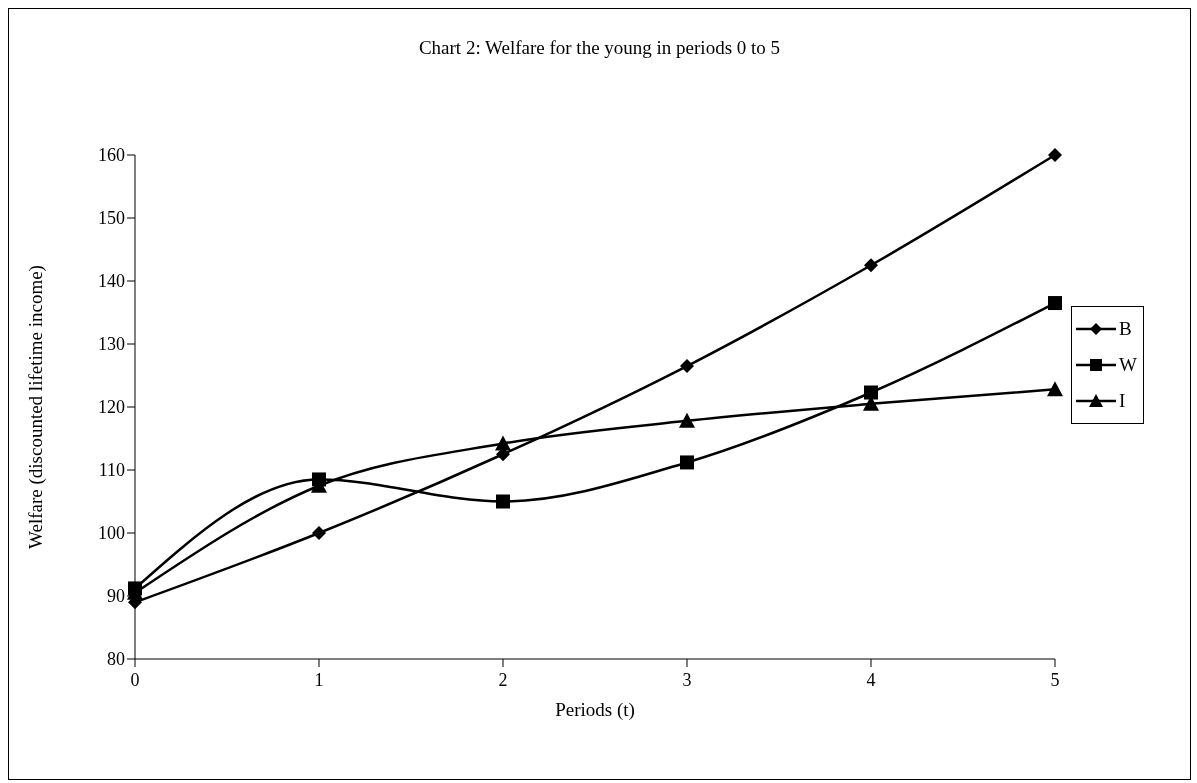 The width and height of the screenshot is (1197, 783). What do you see at coordinates (116, 659) in the screenshot?
I see `y-tick-label: 80` at bounding box center [116, 659].